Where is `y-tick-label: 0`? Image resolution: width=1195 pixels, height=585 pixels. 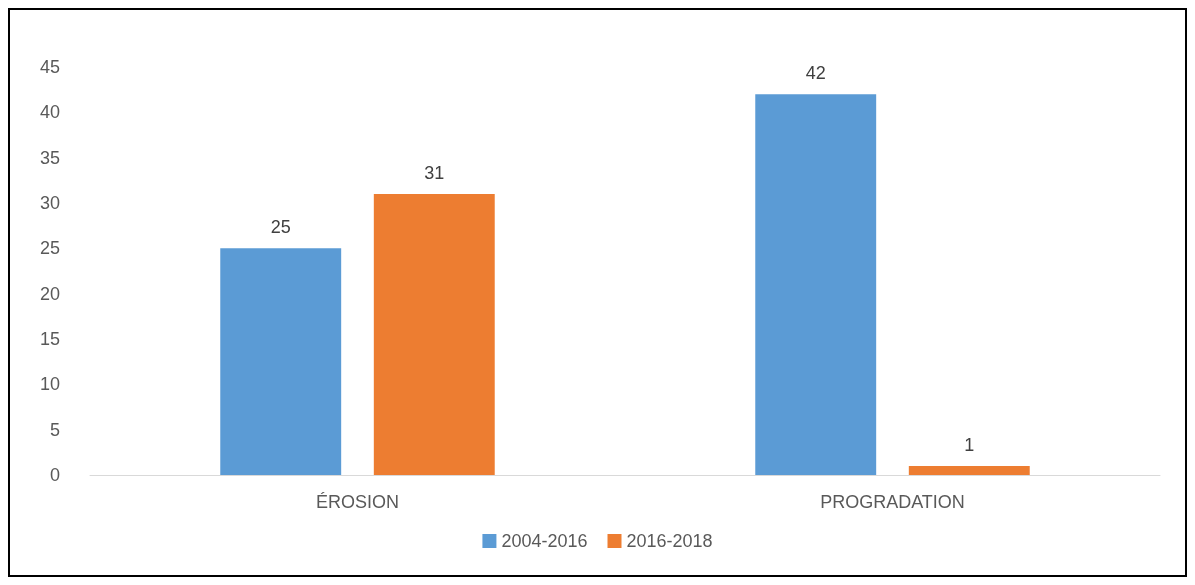
y-tick-label: 0 is located at coordinates (54, 475).